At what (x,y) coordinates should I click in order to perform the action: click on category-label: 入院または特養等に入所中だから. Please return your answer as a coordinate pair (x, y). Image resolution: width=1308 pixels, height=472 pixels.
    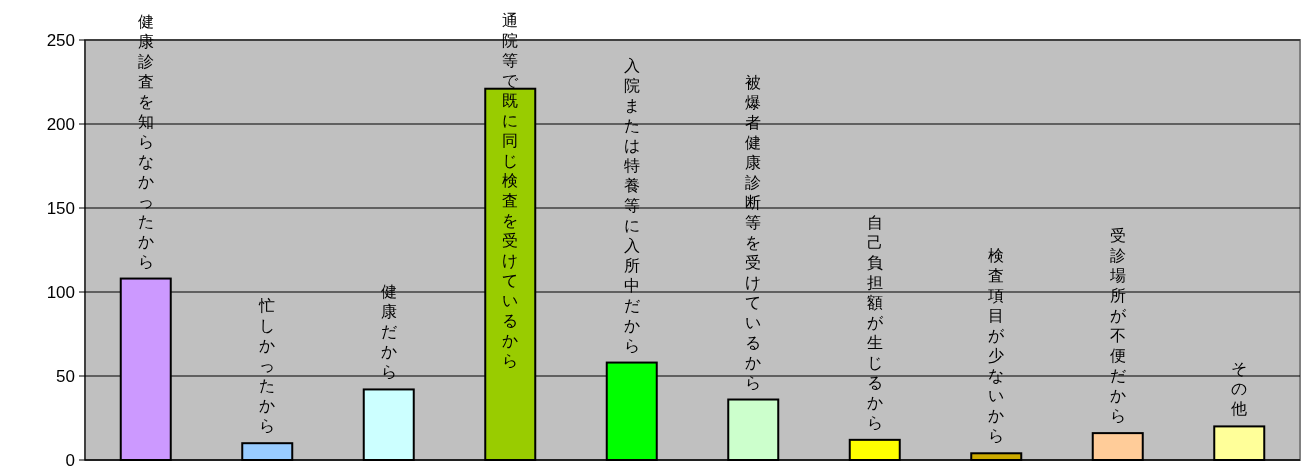
    Looking at the image, I should click on (631, 205).